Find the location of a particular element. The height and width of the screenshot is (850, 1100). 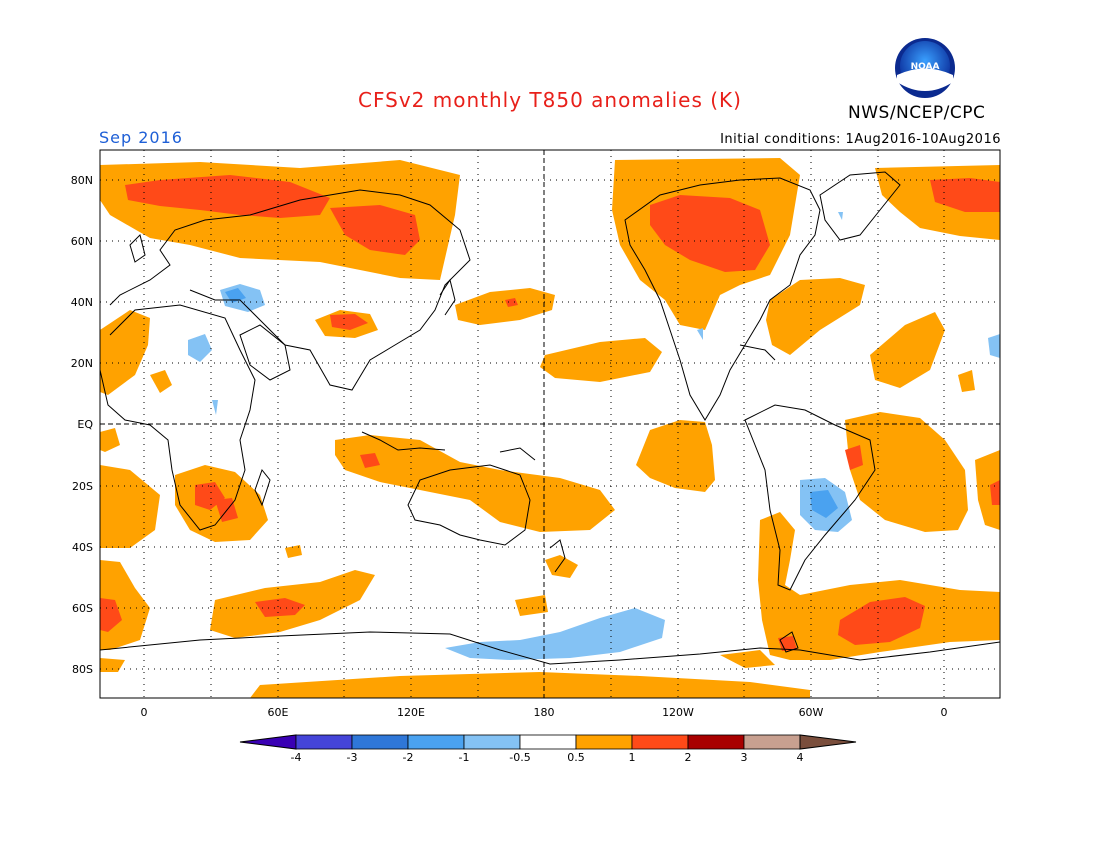

lat-label: 60S is located at coordinates (82, 608).